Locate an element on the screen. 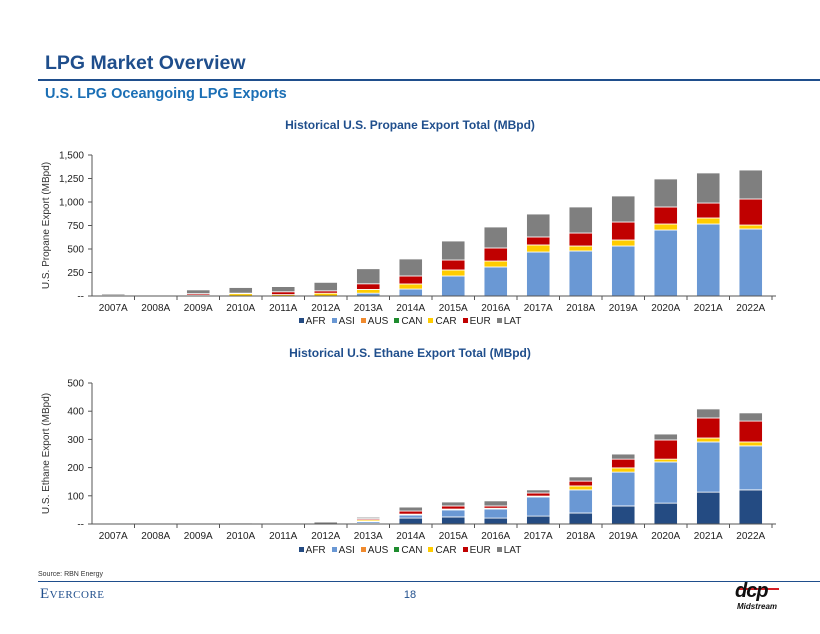 The image size is (820, 634). legend-item-asi: ASI is located at coordinates (343, 550).